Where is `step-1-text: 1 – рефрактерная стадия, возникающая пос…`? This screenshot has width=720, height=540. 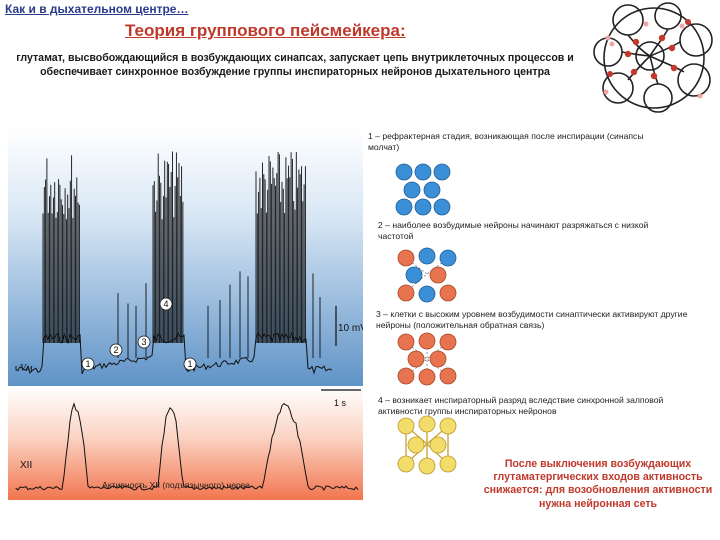 step-1-text: 1 – рефрактерная стадия, возникающая пос… is located at coordinates (506, 141).